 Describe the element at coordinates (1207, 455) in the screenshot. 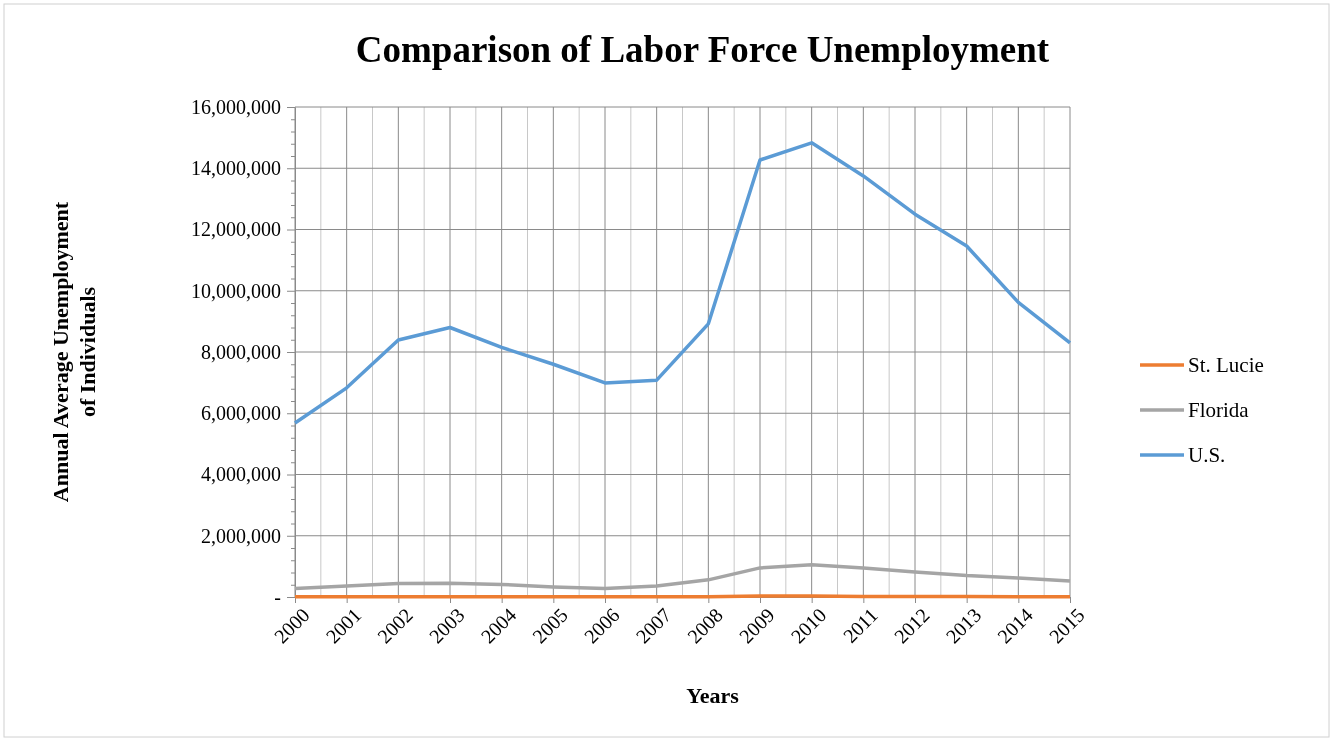

I see `legend-label: U.S.` at that location.